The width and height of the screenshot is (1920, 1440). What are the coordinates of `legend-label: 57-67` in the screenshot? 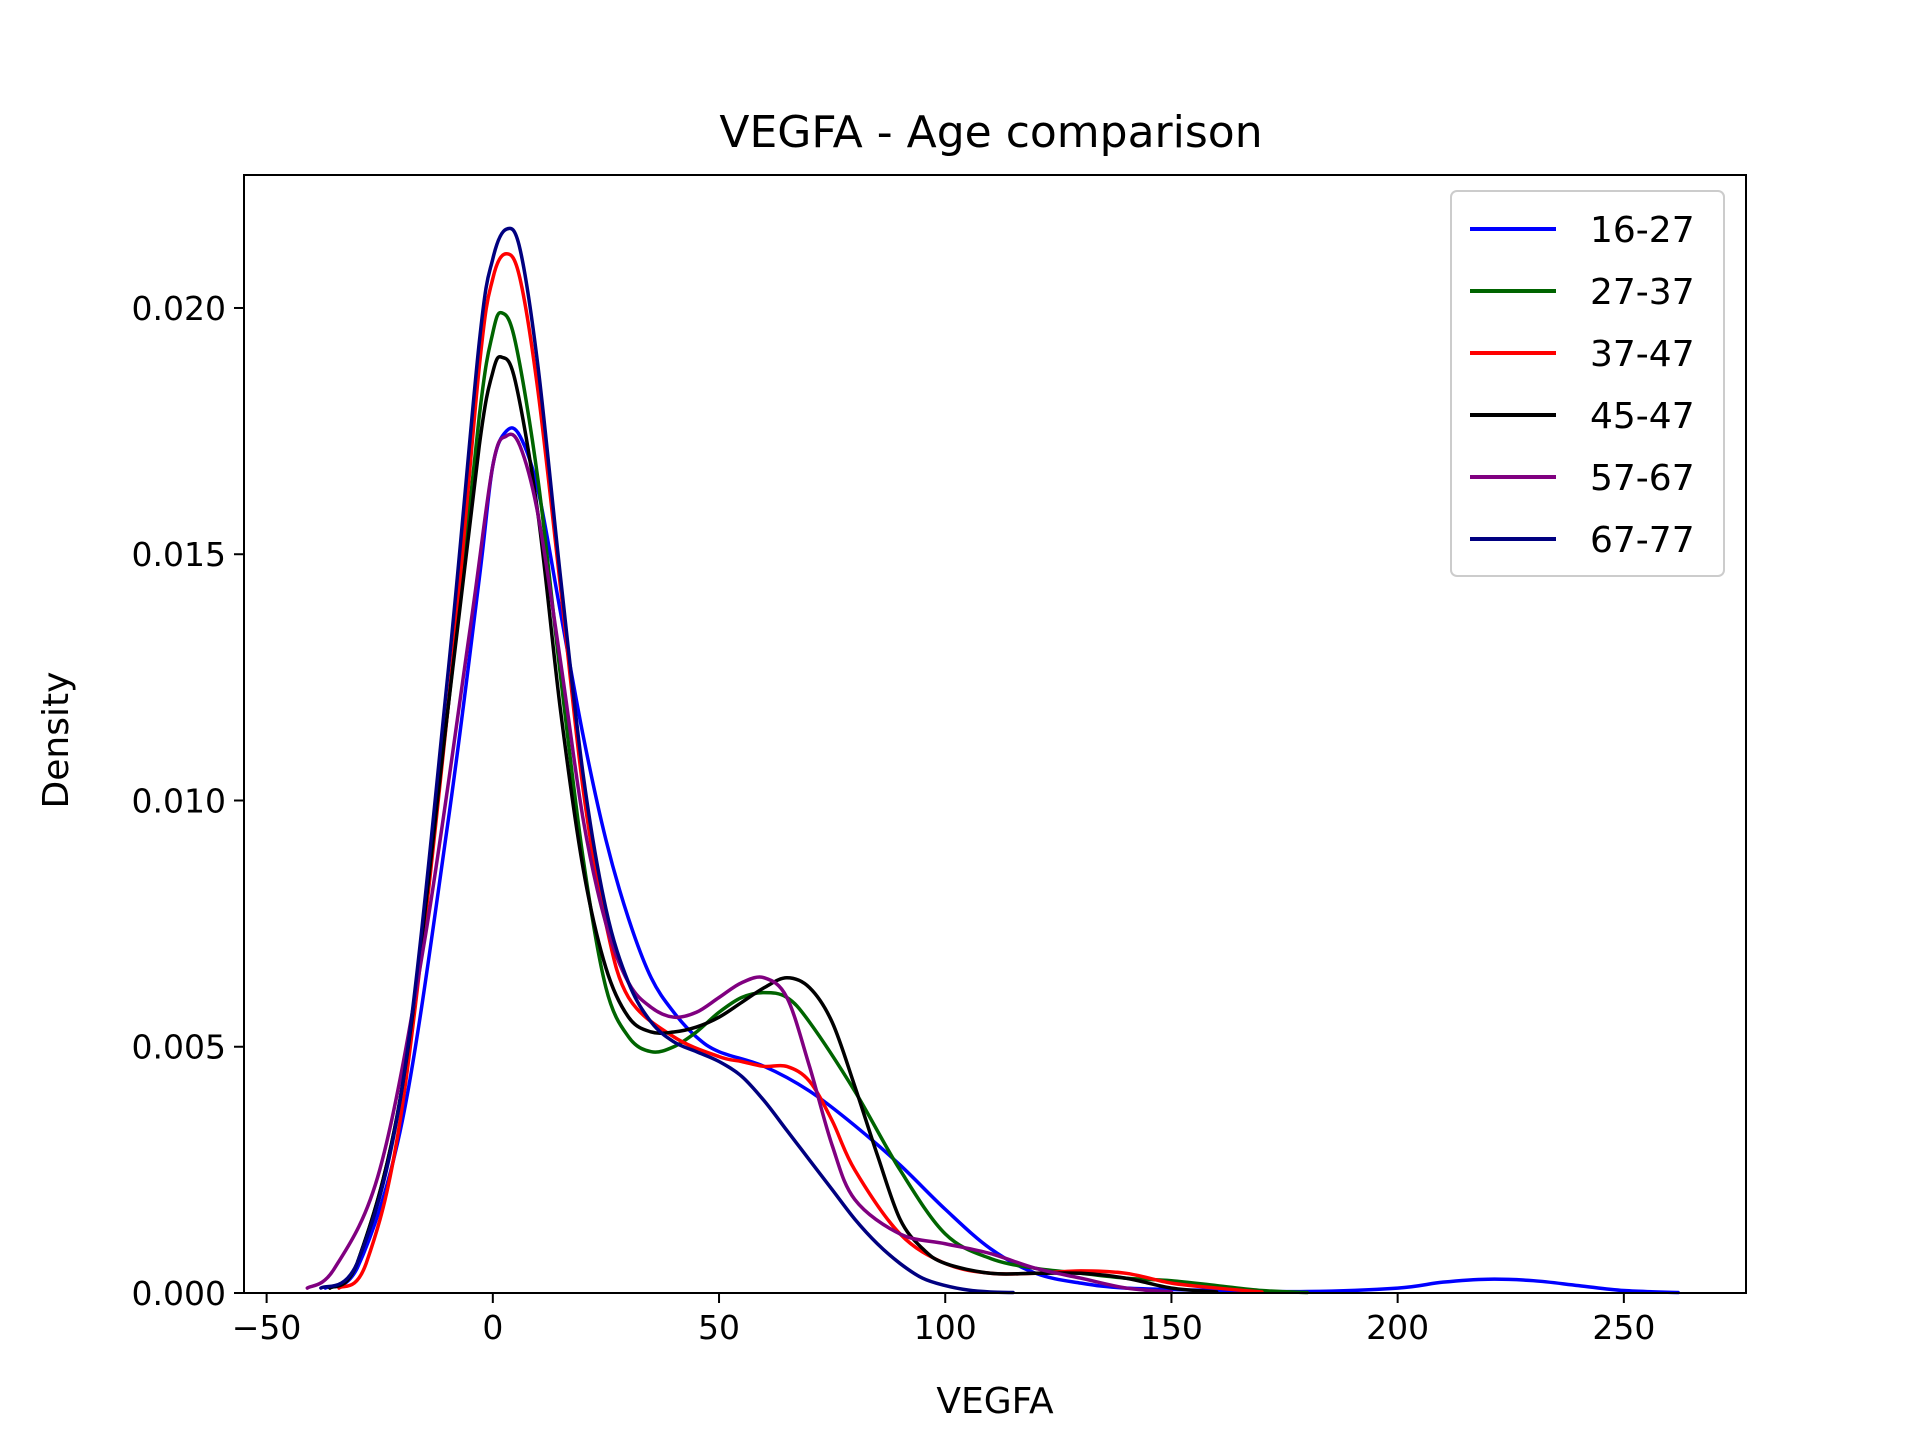 It's located at (1642, 478).